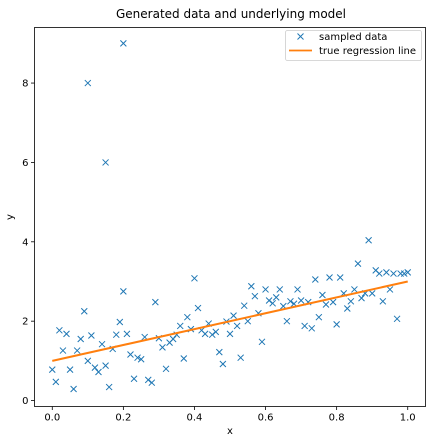 Image resolution: width=432 pixels, height=441 pixels. What do you see at coordinates (52, 418) in the screenshot?
I see `x-tick-label: 0.0` at bounding box center [52, 418].